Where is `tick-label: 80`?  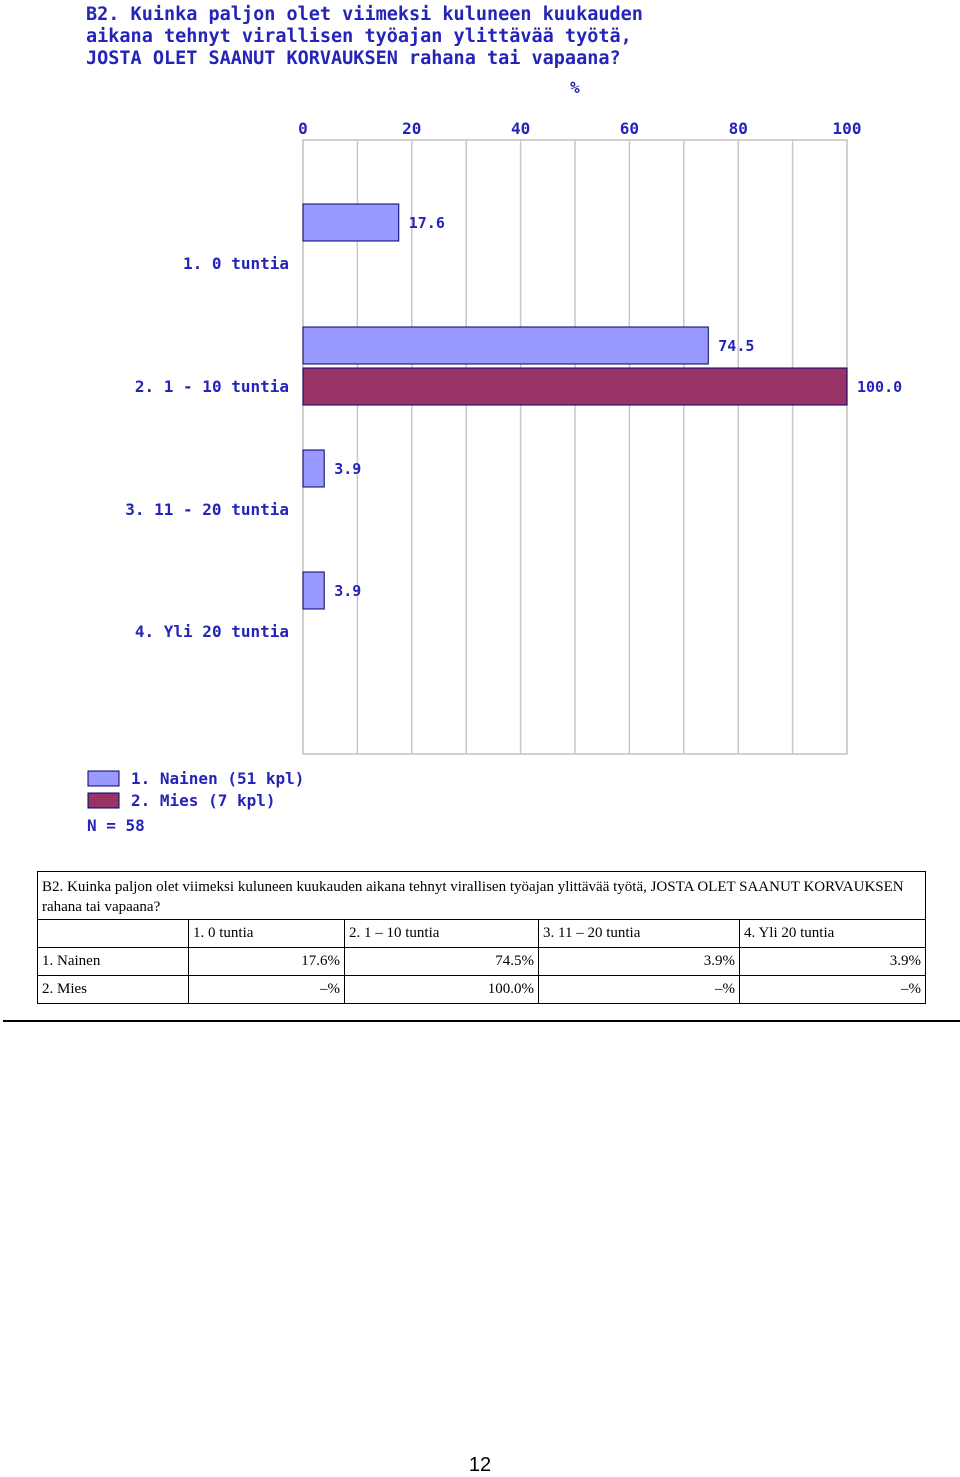
tick-label: 80 is located at coordinates (738, 128).